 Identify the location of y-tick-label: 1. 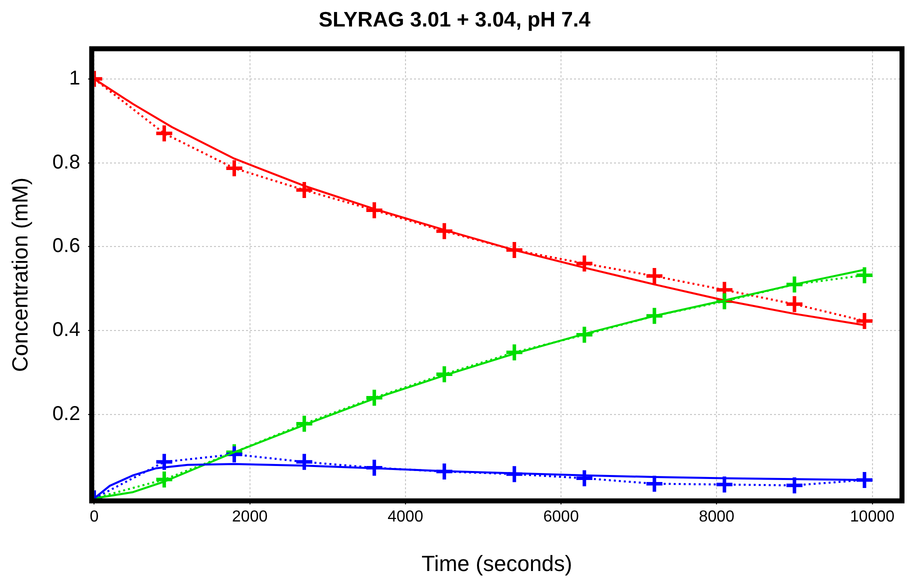
(74, 78).